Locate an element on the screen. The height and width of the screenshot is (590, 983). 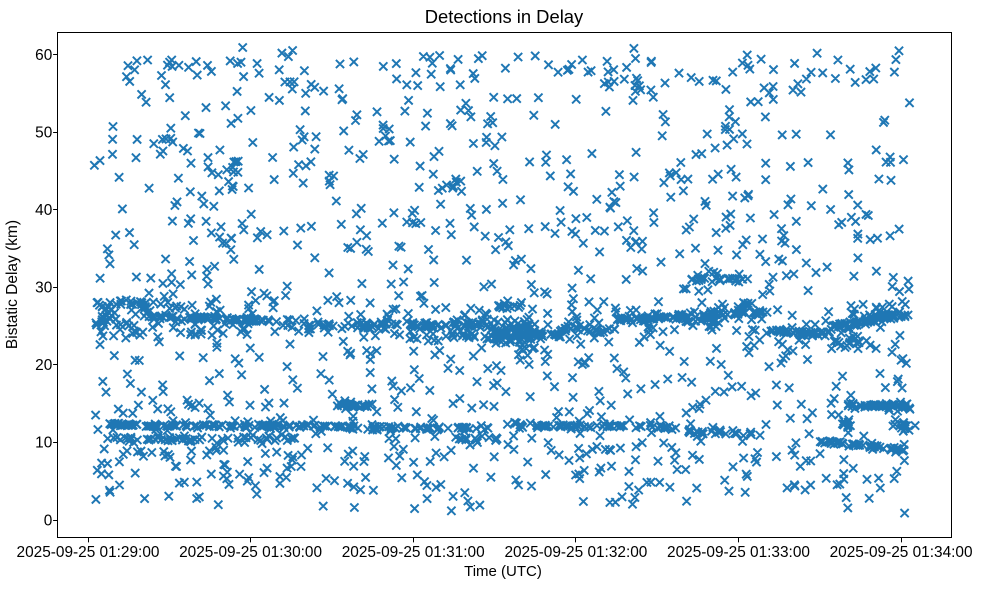
svg-text: 50 is located at coordinates (43, 133).